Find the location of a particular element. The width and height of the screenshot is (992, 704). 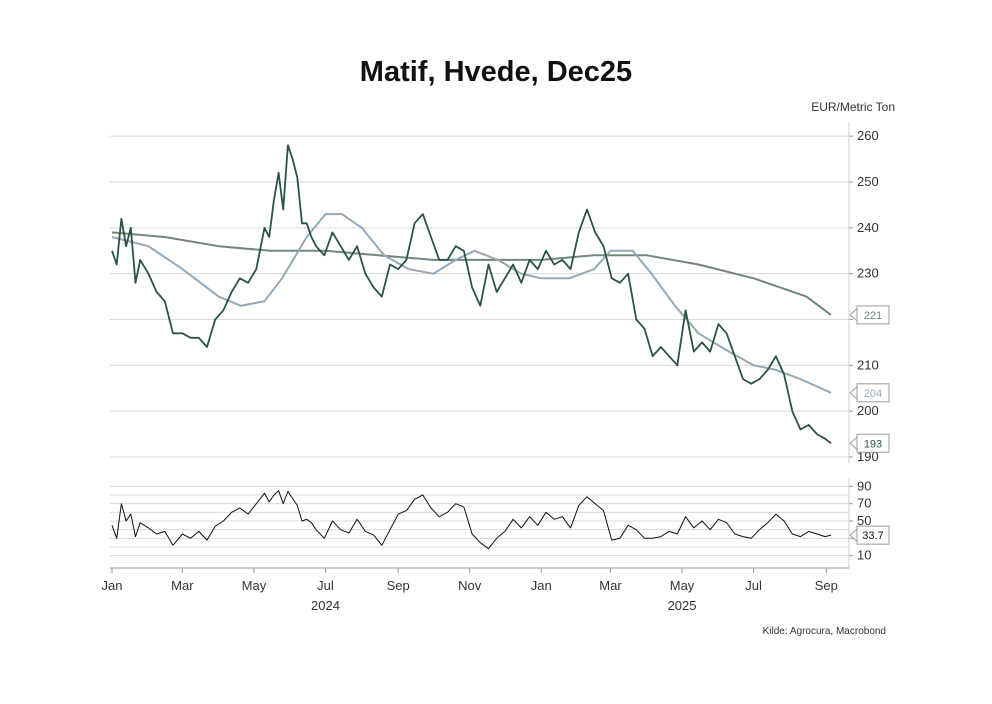

main-y-tick-label: 210 is located at coordinates (868, 364).